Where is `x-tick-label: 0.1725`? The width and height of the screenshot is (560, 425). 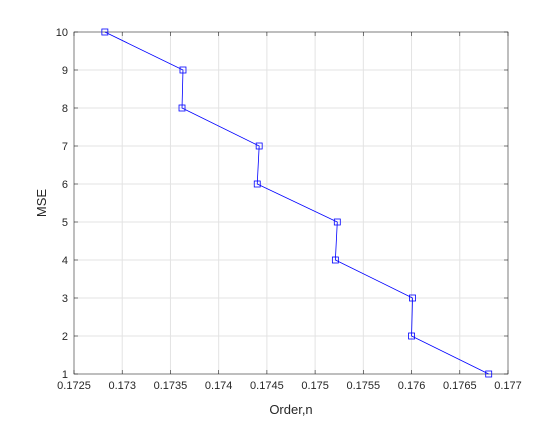
x-tick-label: 0.1725 is located at coordinates (74, 386).